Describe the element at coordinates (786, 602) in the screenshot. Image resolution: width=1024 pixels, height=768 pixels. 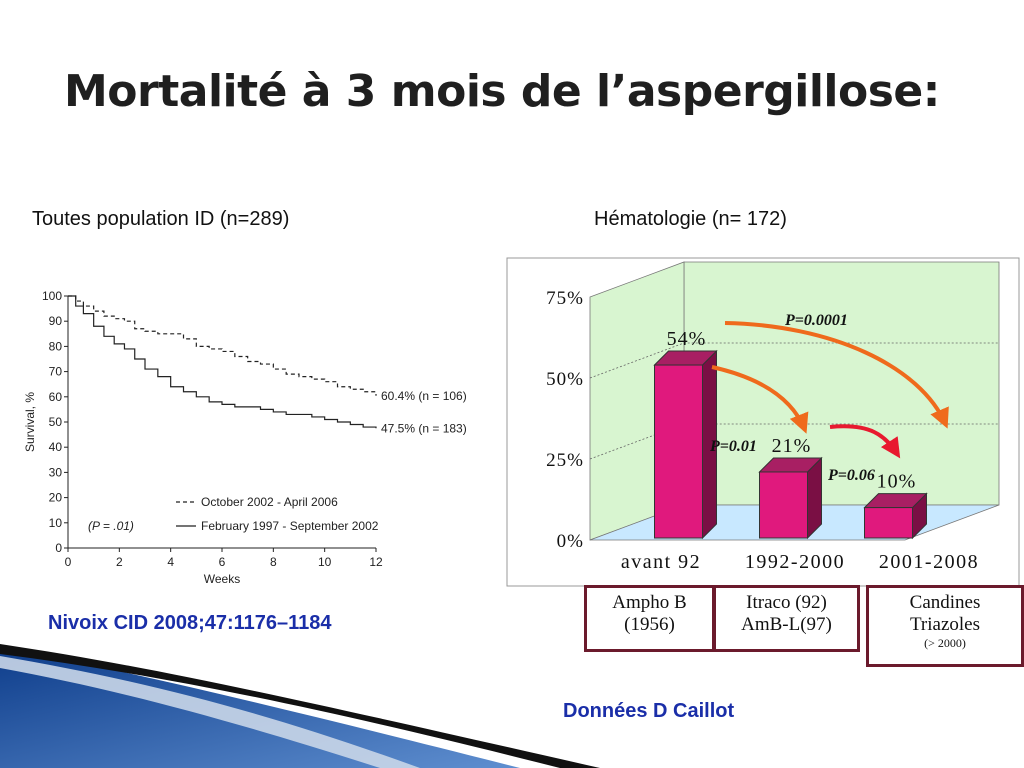
I see `era-line: Itraco (92)` at that location.